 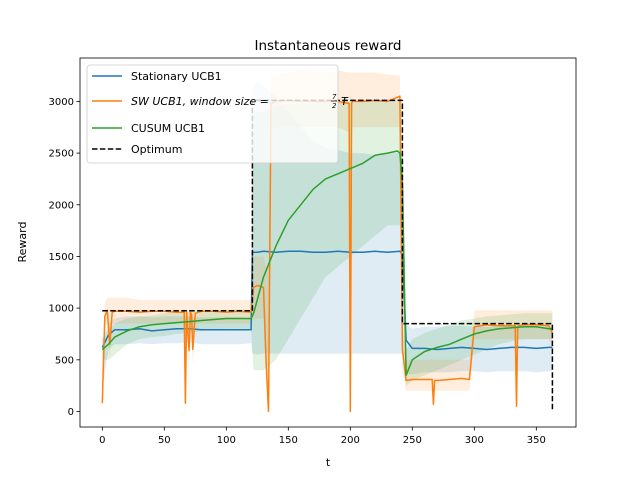 I want to click on x-tick-label: 250, so click(x=412, y=440).